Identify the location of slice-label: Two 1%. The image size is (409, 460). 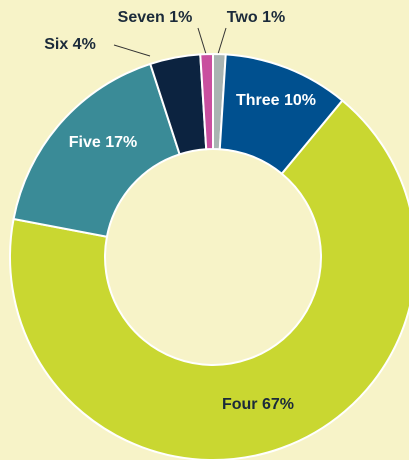
(256, 17).